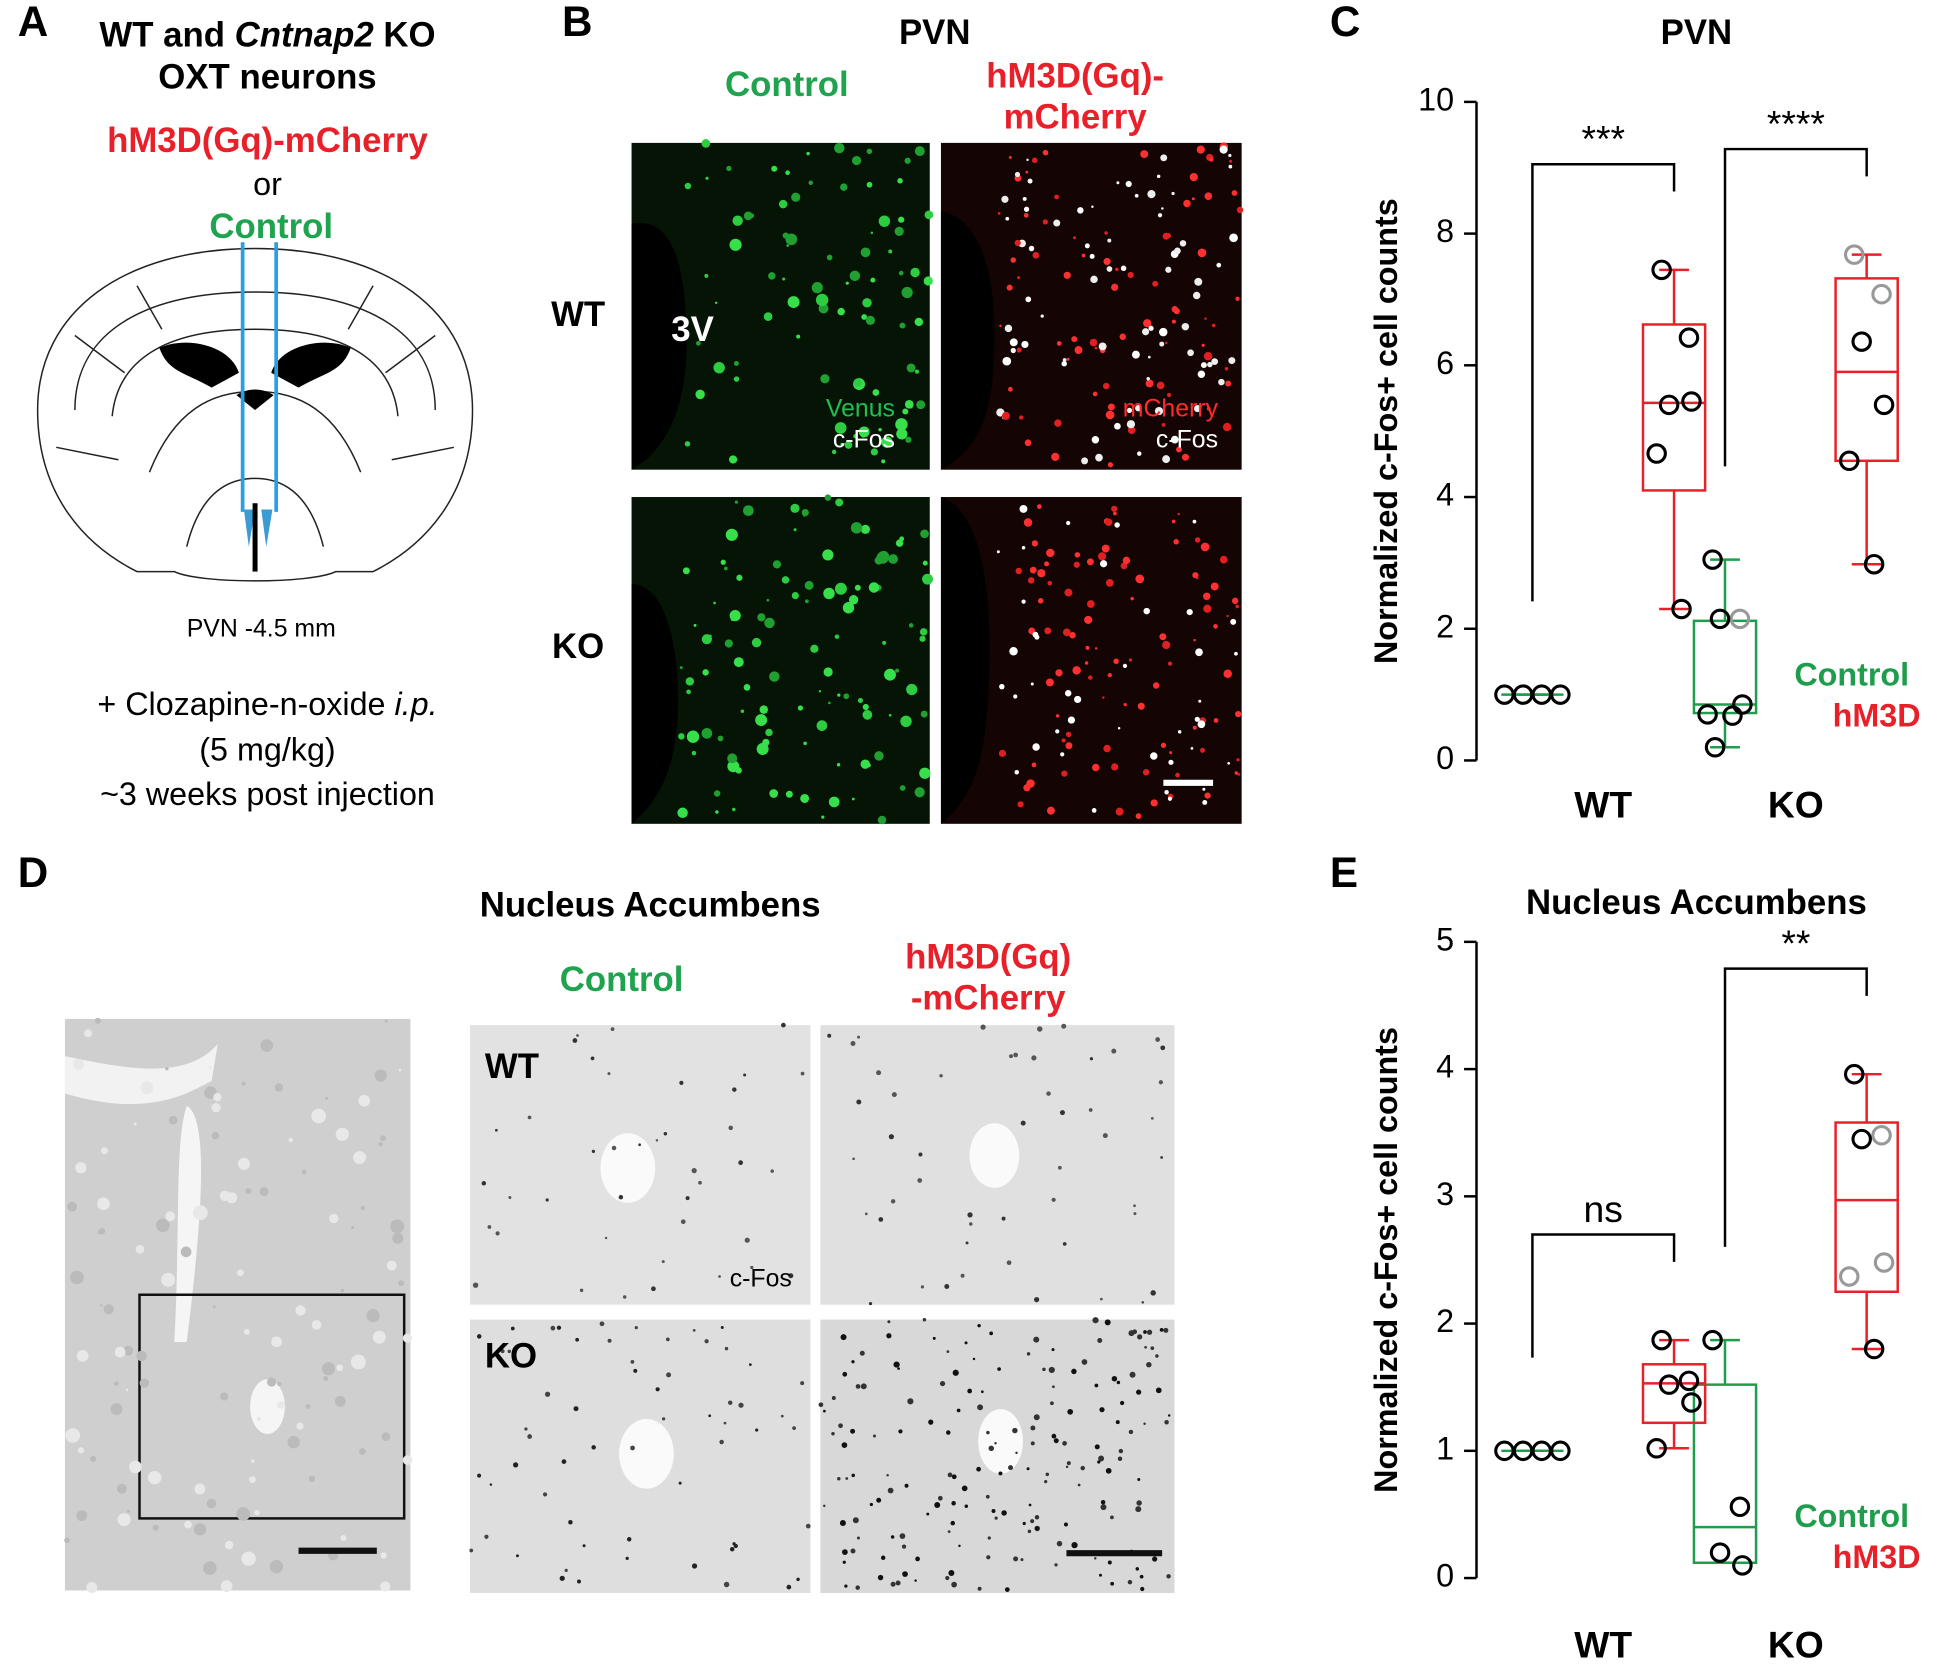 The width and height of the screenshot is (1949, 1670). I want to click on panel-label: A, so click(33, 22).